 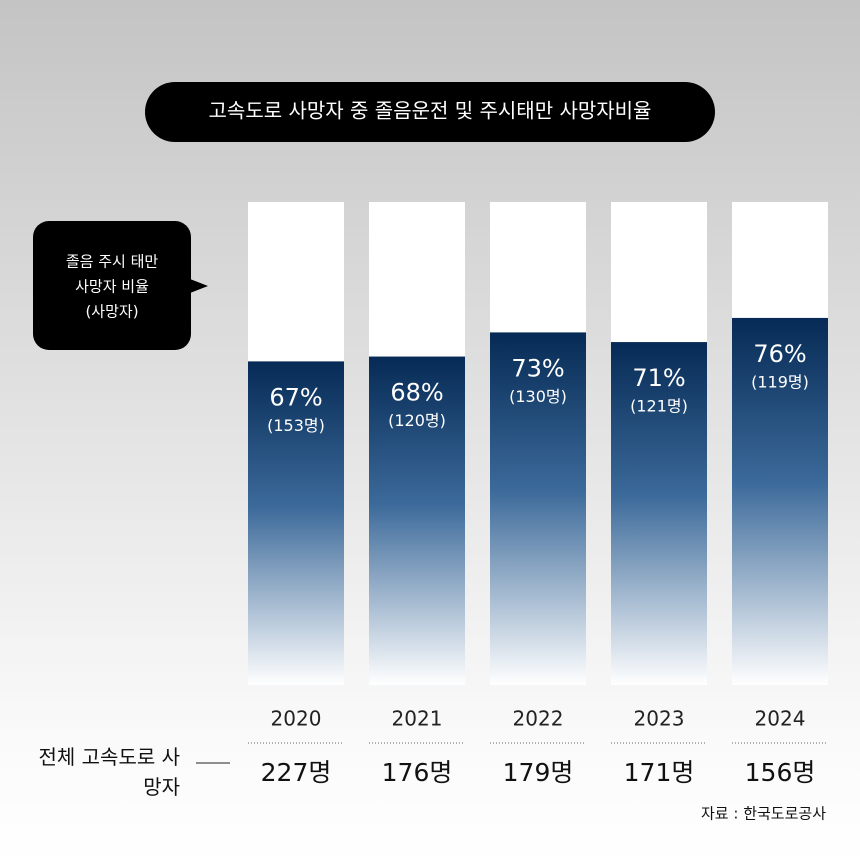 I want to click on count-label: (121명), so click(x=659, y=406).